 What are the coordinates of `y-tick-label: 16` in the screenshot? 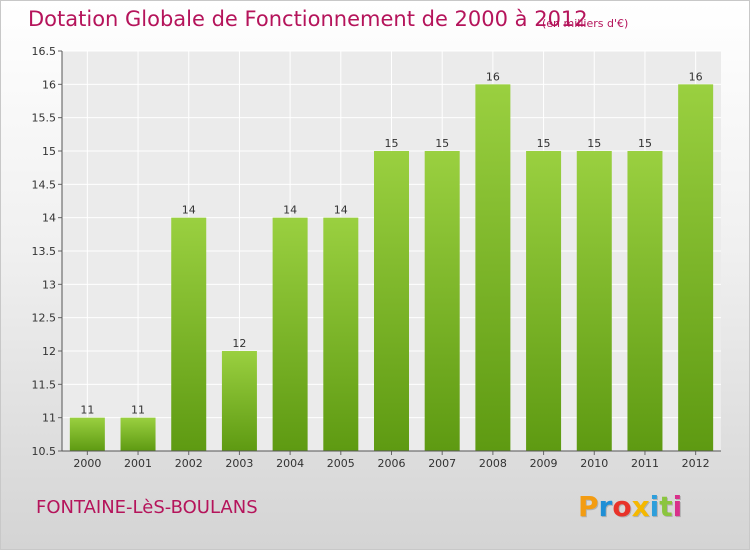 It's located at (49, 84).